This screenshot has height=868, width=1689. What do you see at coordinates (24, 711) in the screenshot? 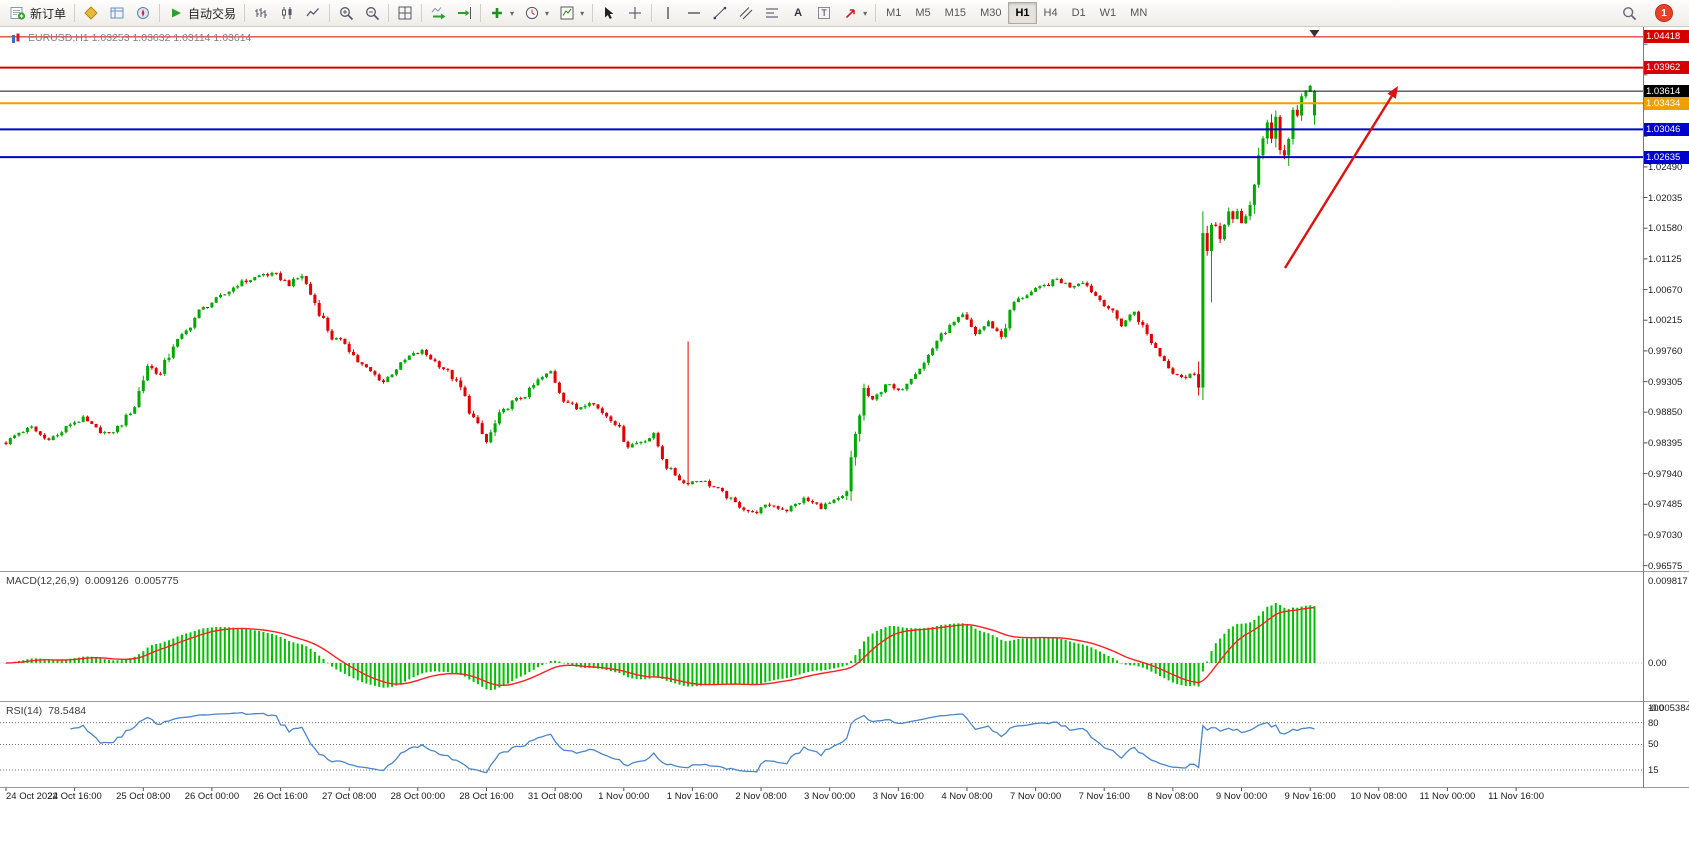
I see `rsi-name: RSI(14)` at bounding box center [24, 711].